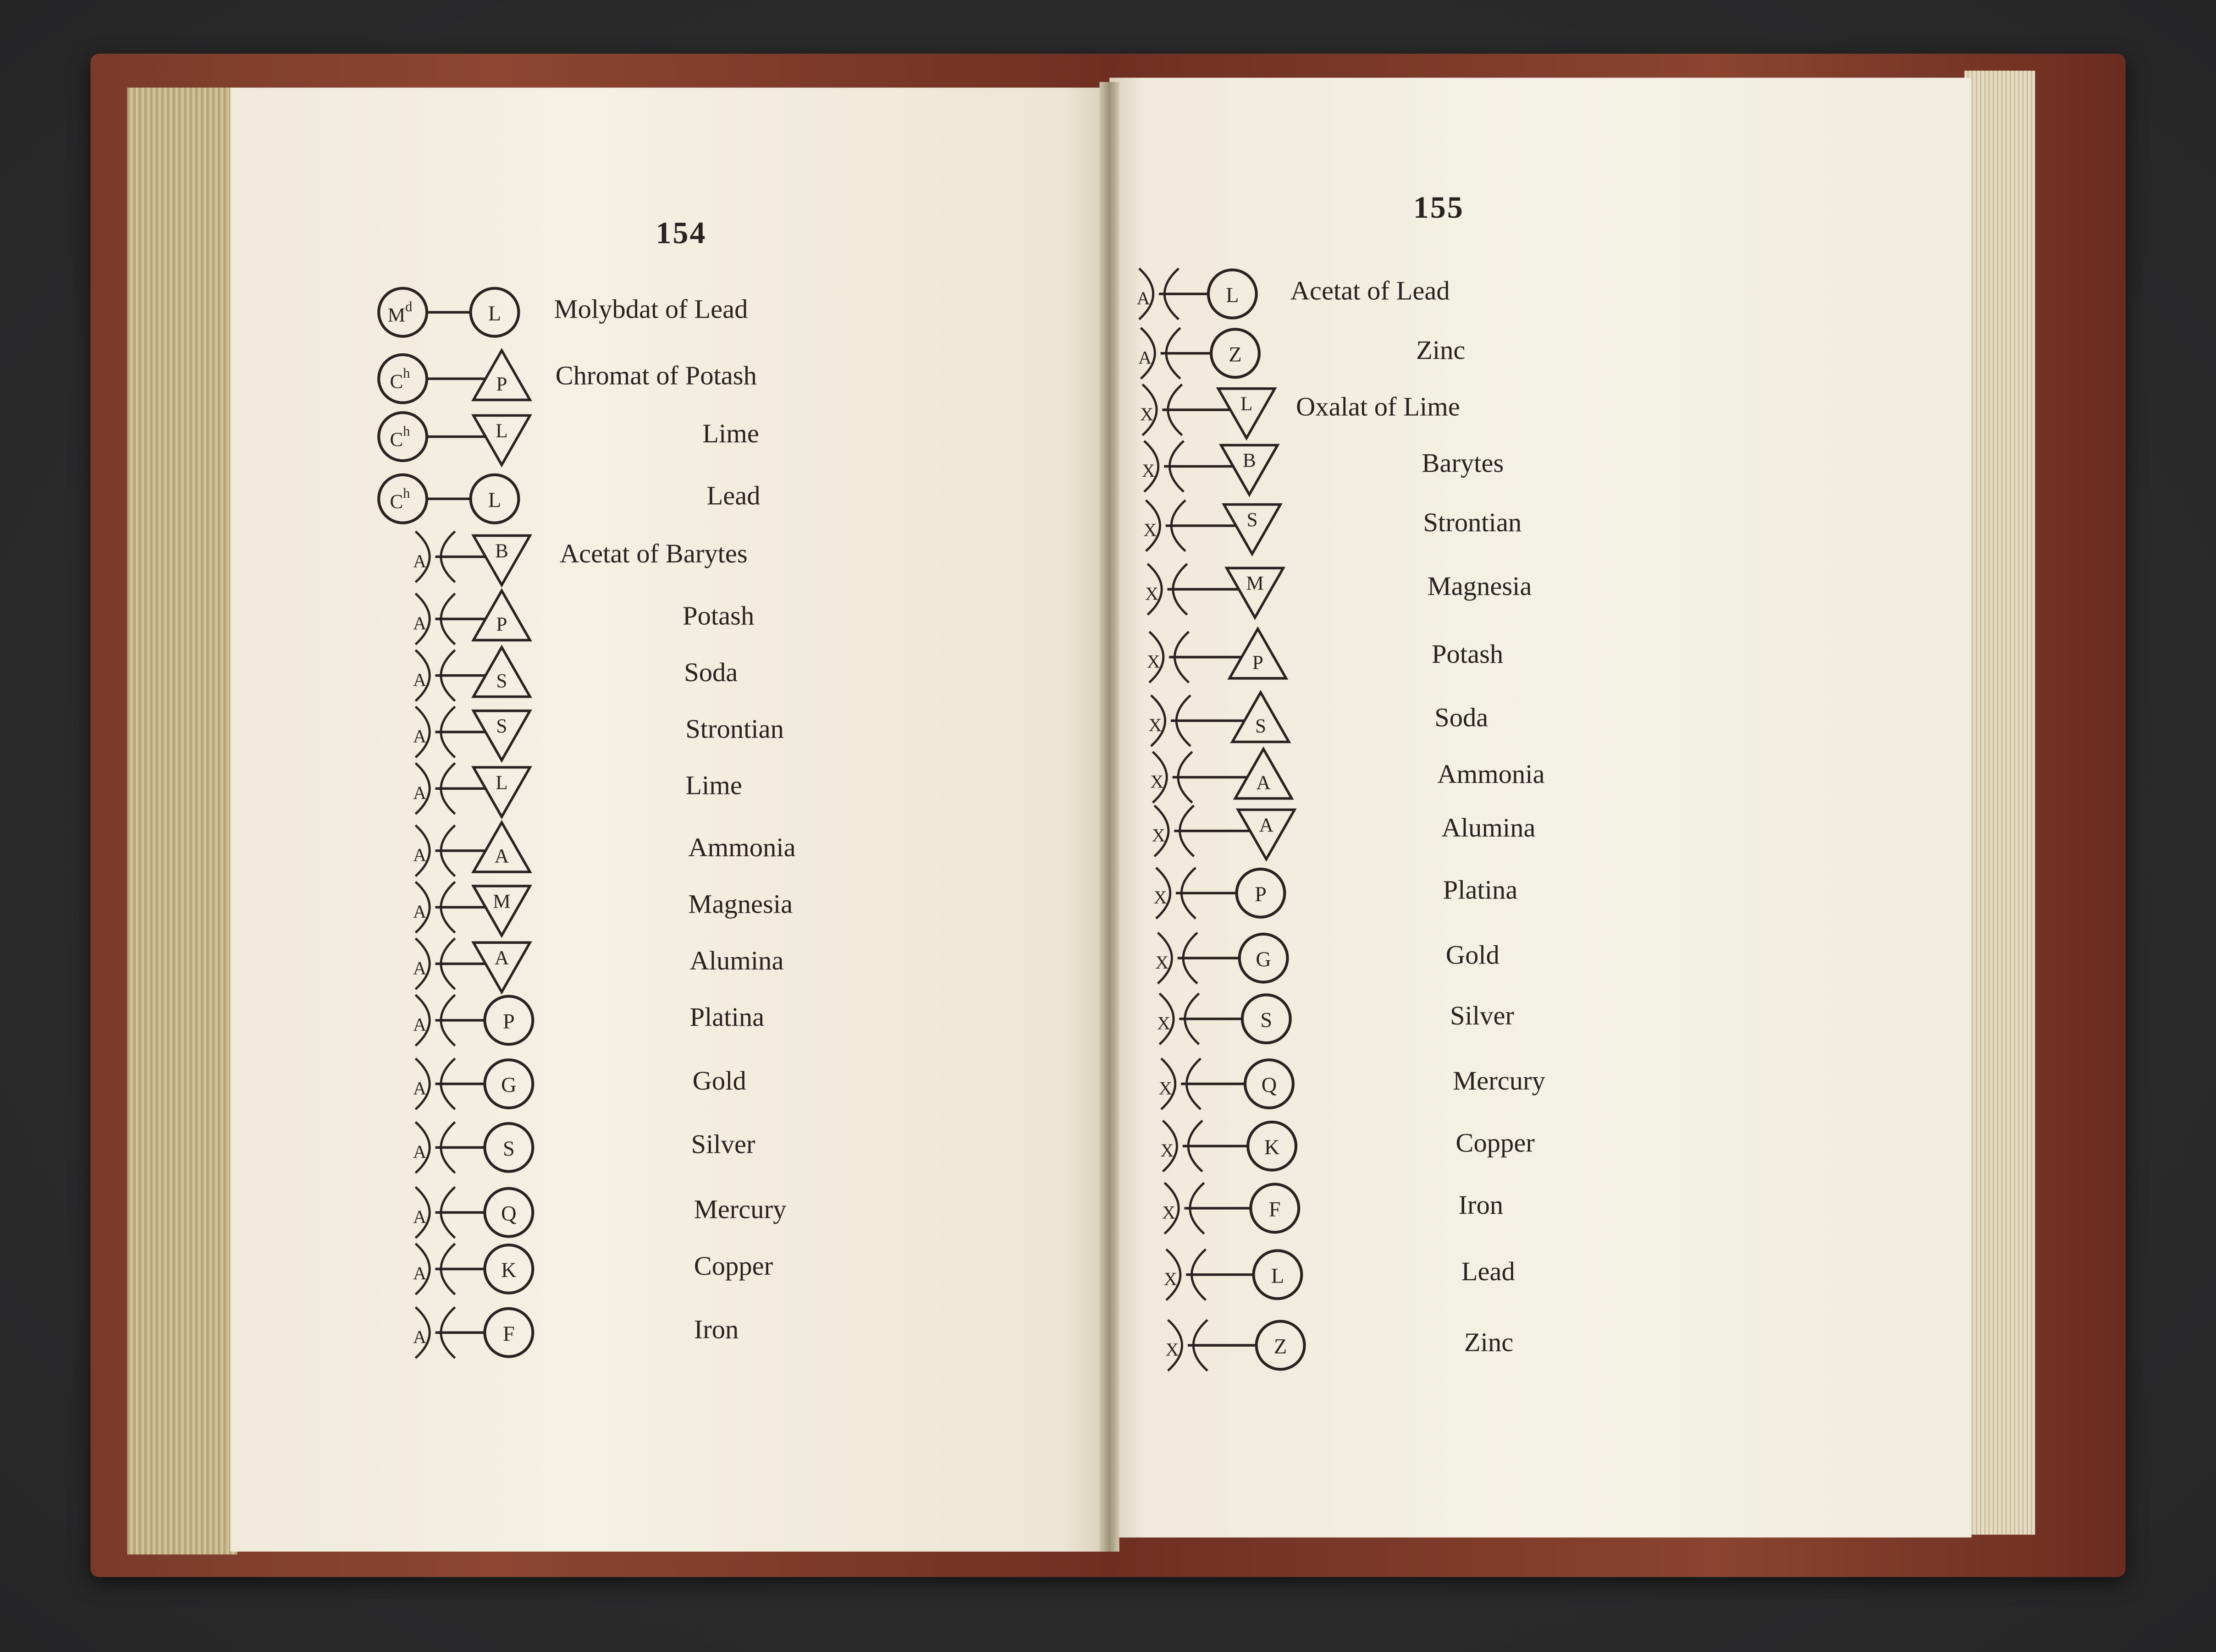 The width and height of the screenshot is (2216, 1652). I want to click on symbol-letter: G, so click(508, 1085).